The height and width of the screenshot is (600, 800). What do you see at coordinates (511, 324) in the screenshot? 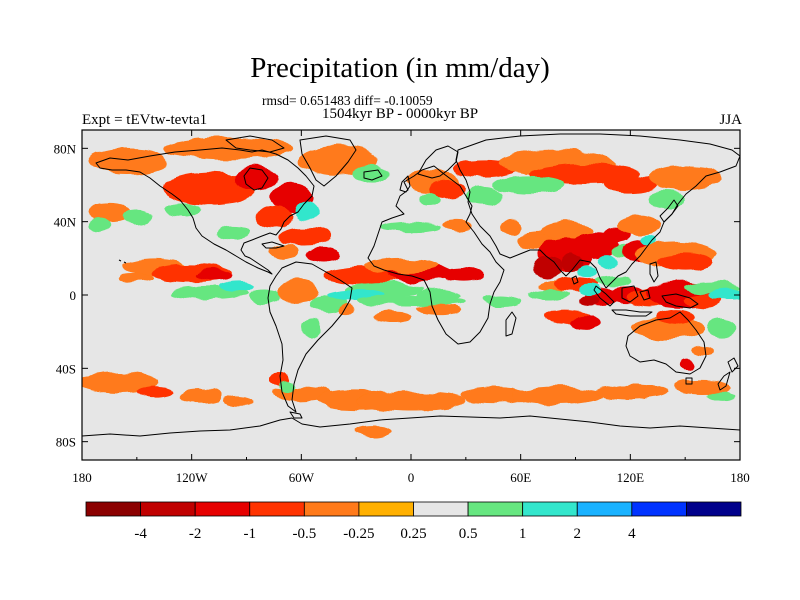
I see `coast-madagascar` at bounding box center [511, 324].